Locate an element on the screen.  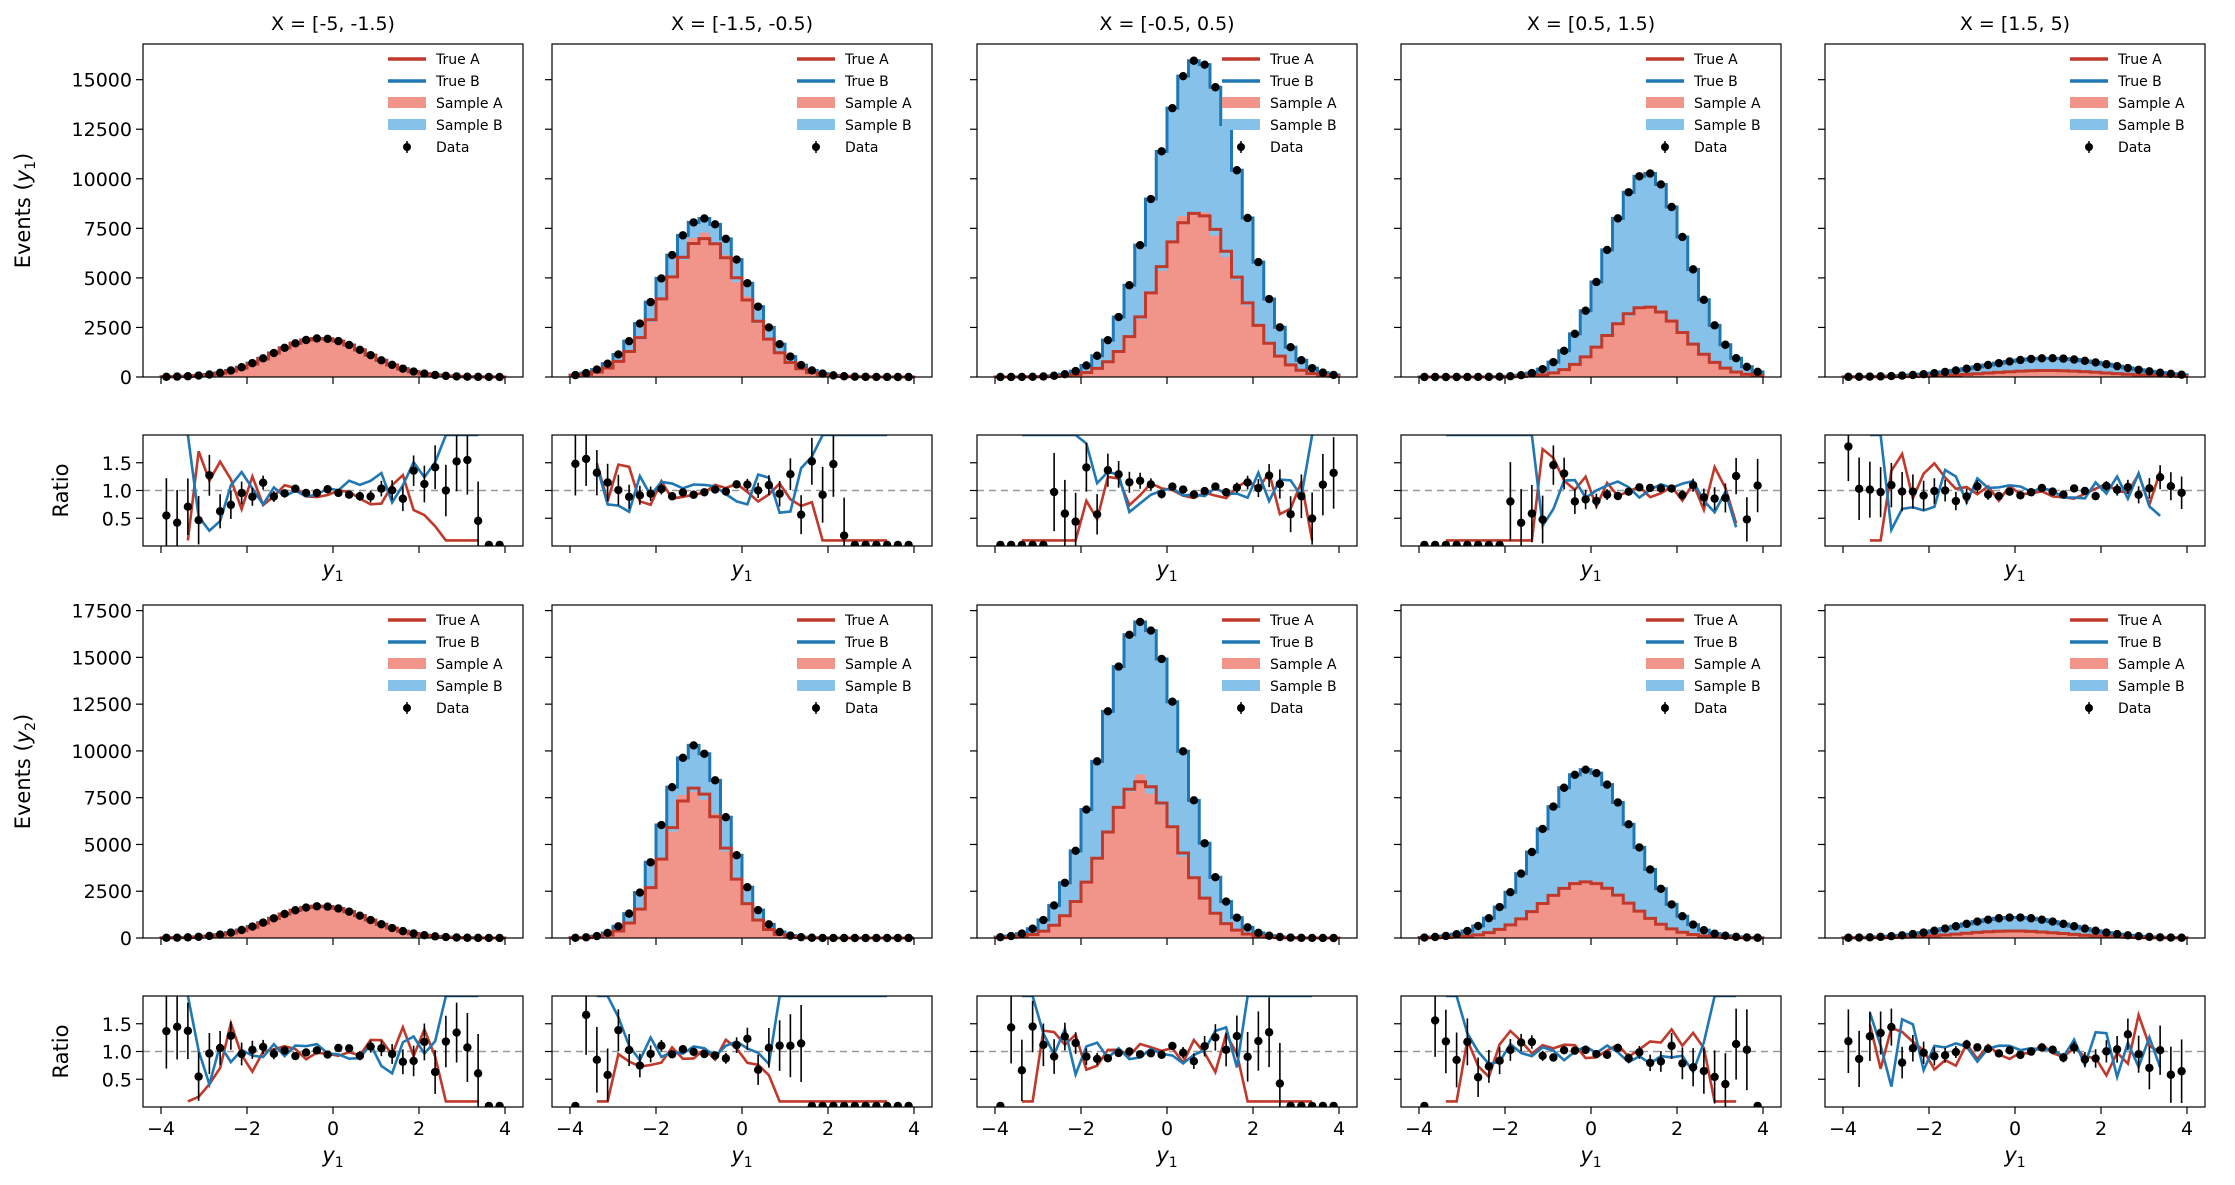
true-a-line is located at coordinates (333, 357).